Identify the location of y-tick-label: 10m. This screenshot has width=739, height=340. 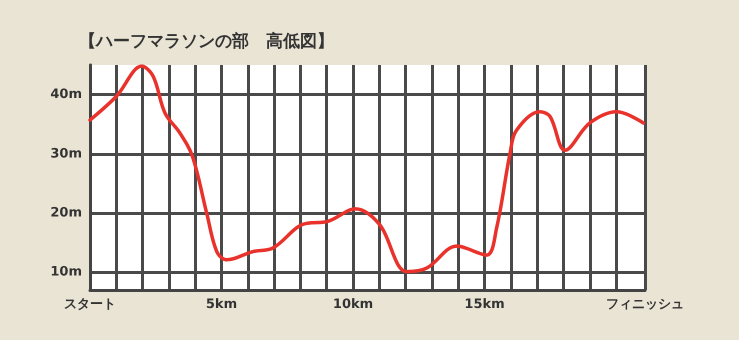
(66, 272).